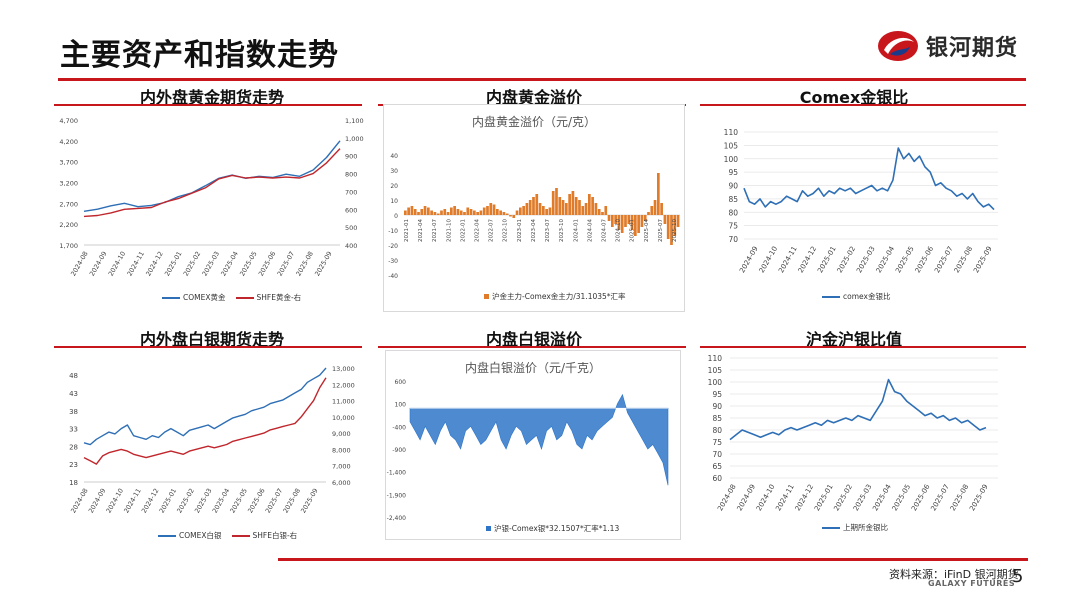 The width and height of the screenshot is (1080, 608). Describe the element at coordinates (211, 97) in the screenshot. I see `panel-title-gold-futures: 内外盘黄金期货走势` at that location.